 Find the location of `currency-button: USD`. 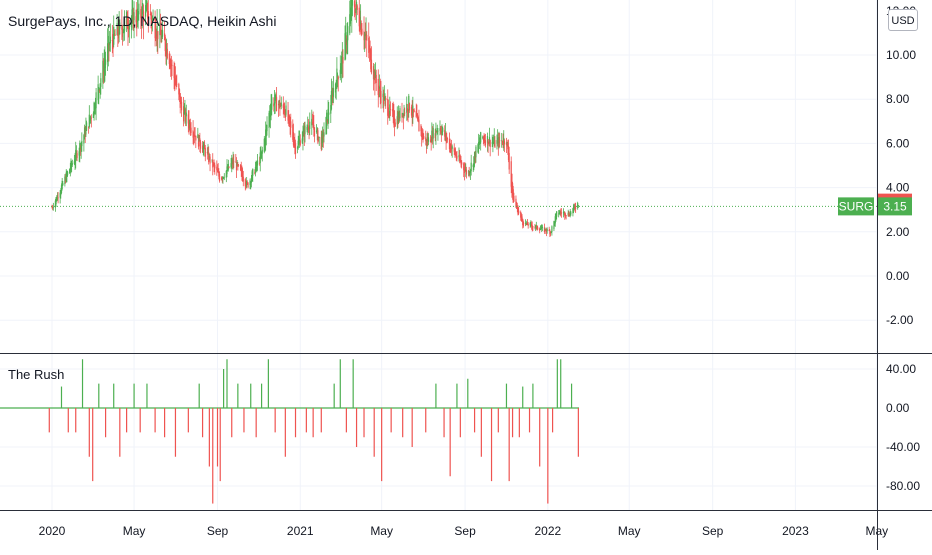

currency-button: USD is located at coordinates (903, 20).